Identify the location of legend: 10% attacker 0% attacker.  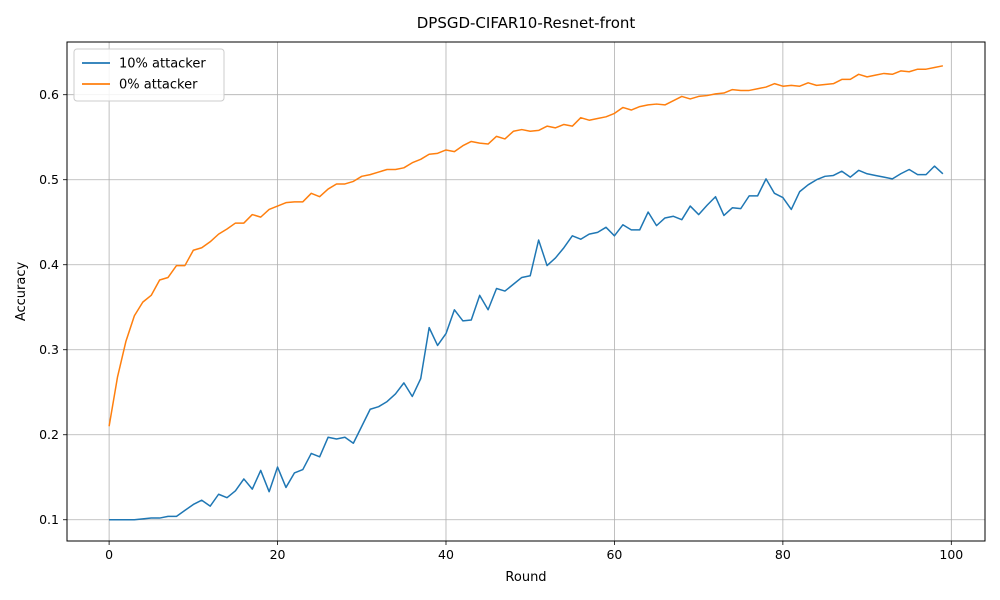
(149, 75).